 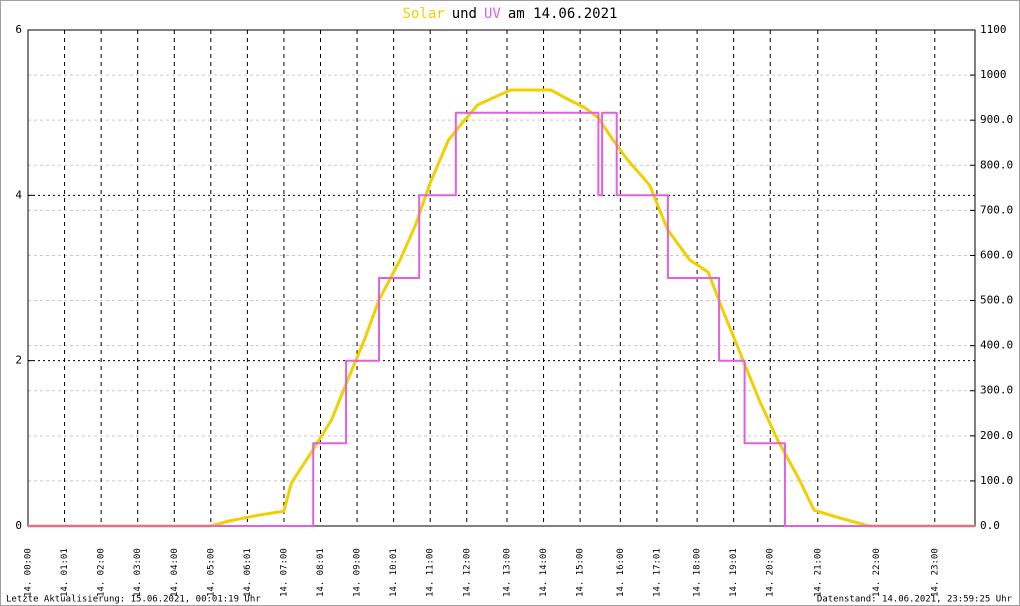 I want to click on x-tick-label: 14. 00:00, so click(x=29, y=572).